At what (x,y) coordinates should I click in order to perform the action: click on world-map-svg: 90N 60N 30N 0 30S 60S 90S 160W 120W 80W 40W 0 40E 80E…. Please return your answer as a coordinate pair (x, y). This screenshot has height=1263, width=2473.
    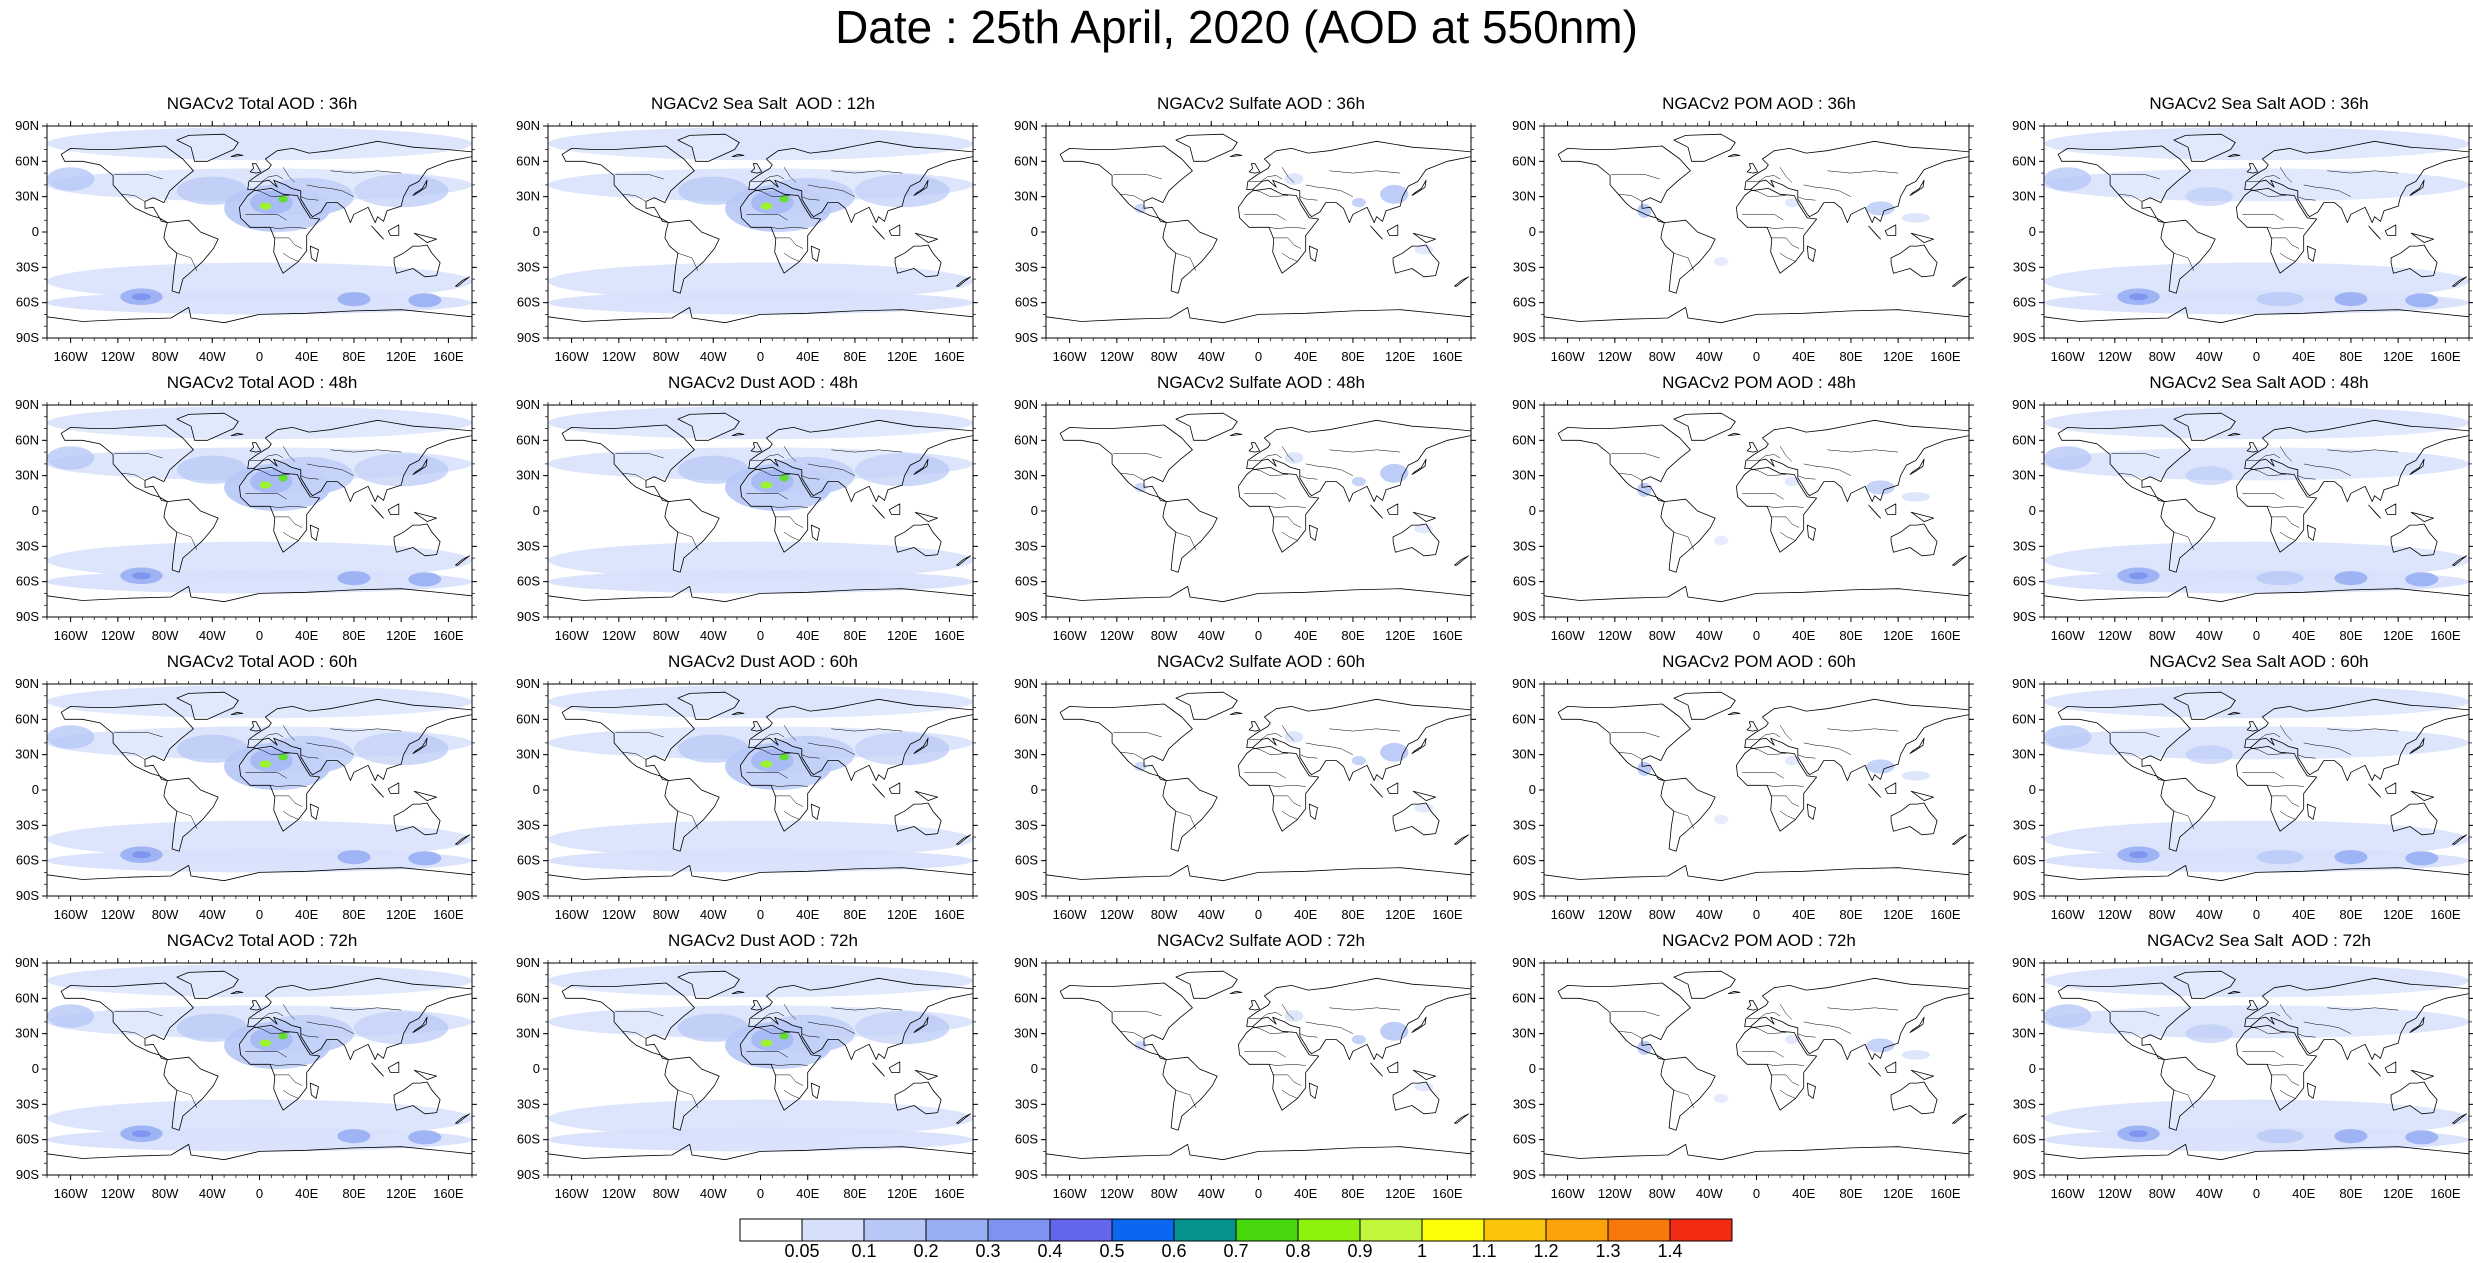
    Looking at the image, I should click on (2242, 799).